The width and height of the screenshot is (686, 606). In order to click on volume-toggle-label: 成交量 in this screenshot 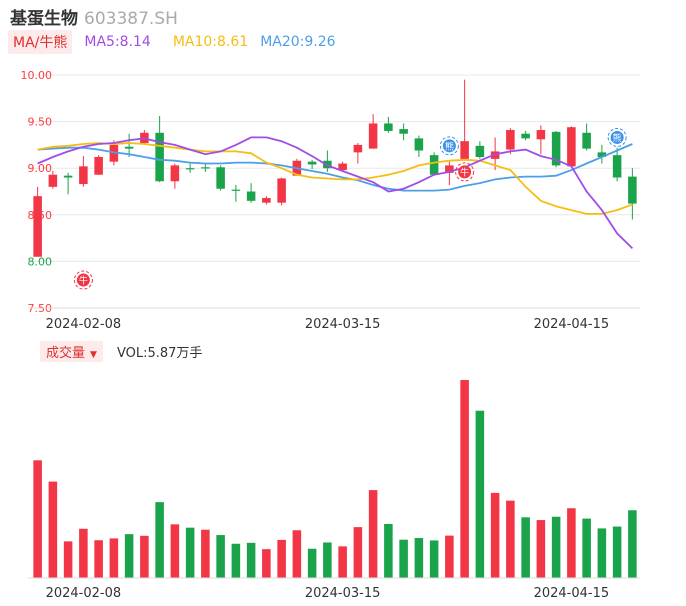, I will do `click(66, 353)`.